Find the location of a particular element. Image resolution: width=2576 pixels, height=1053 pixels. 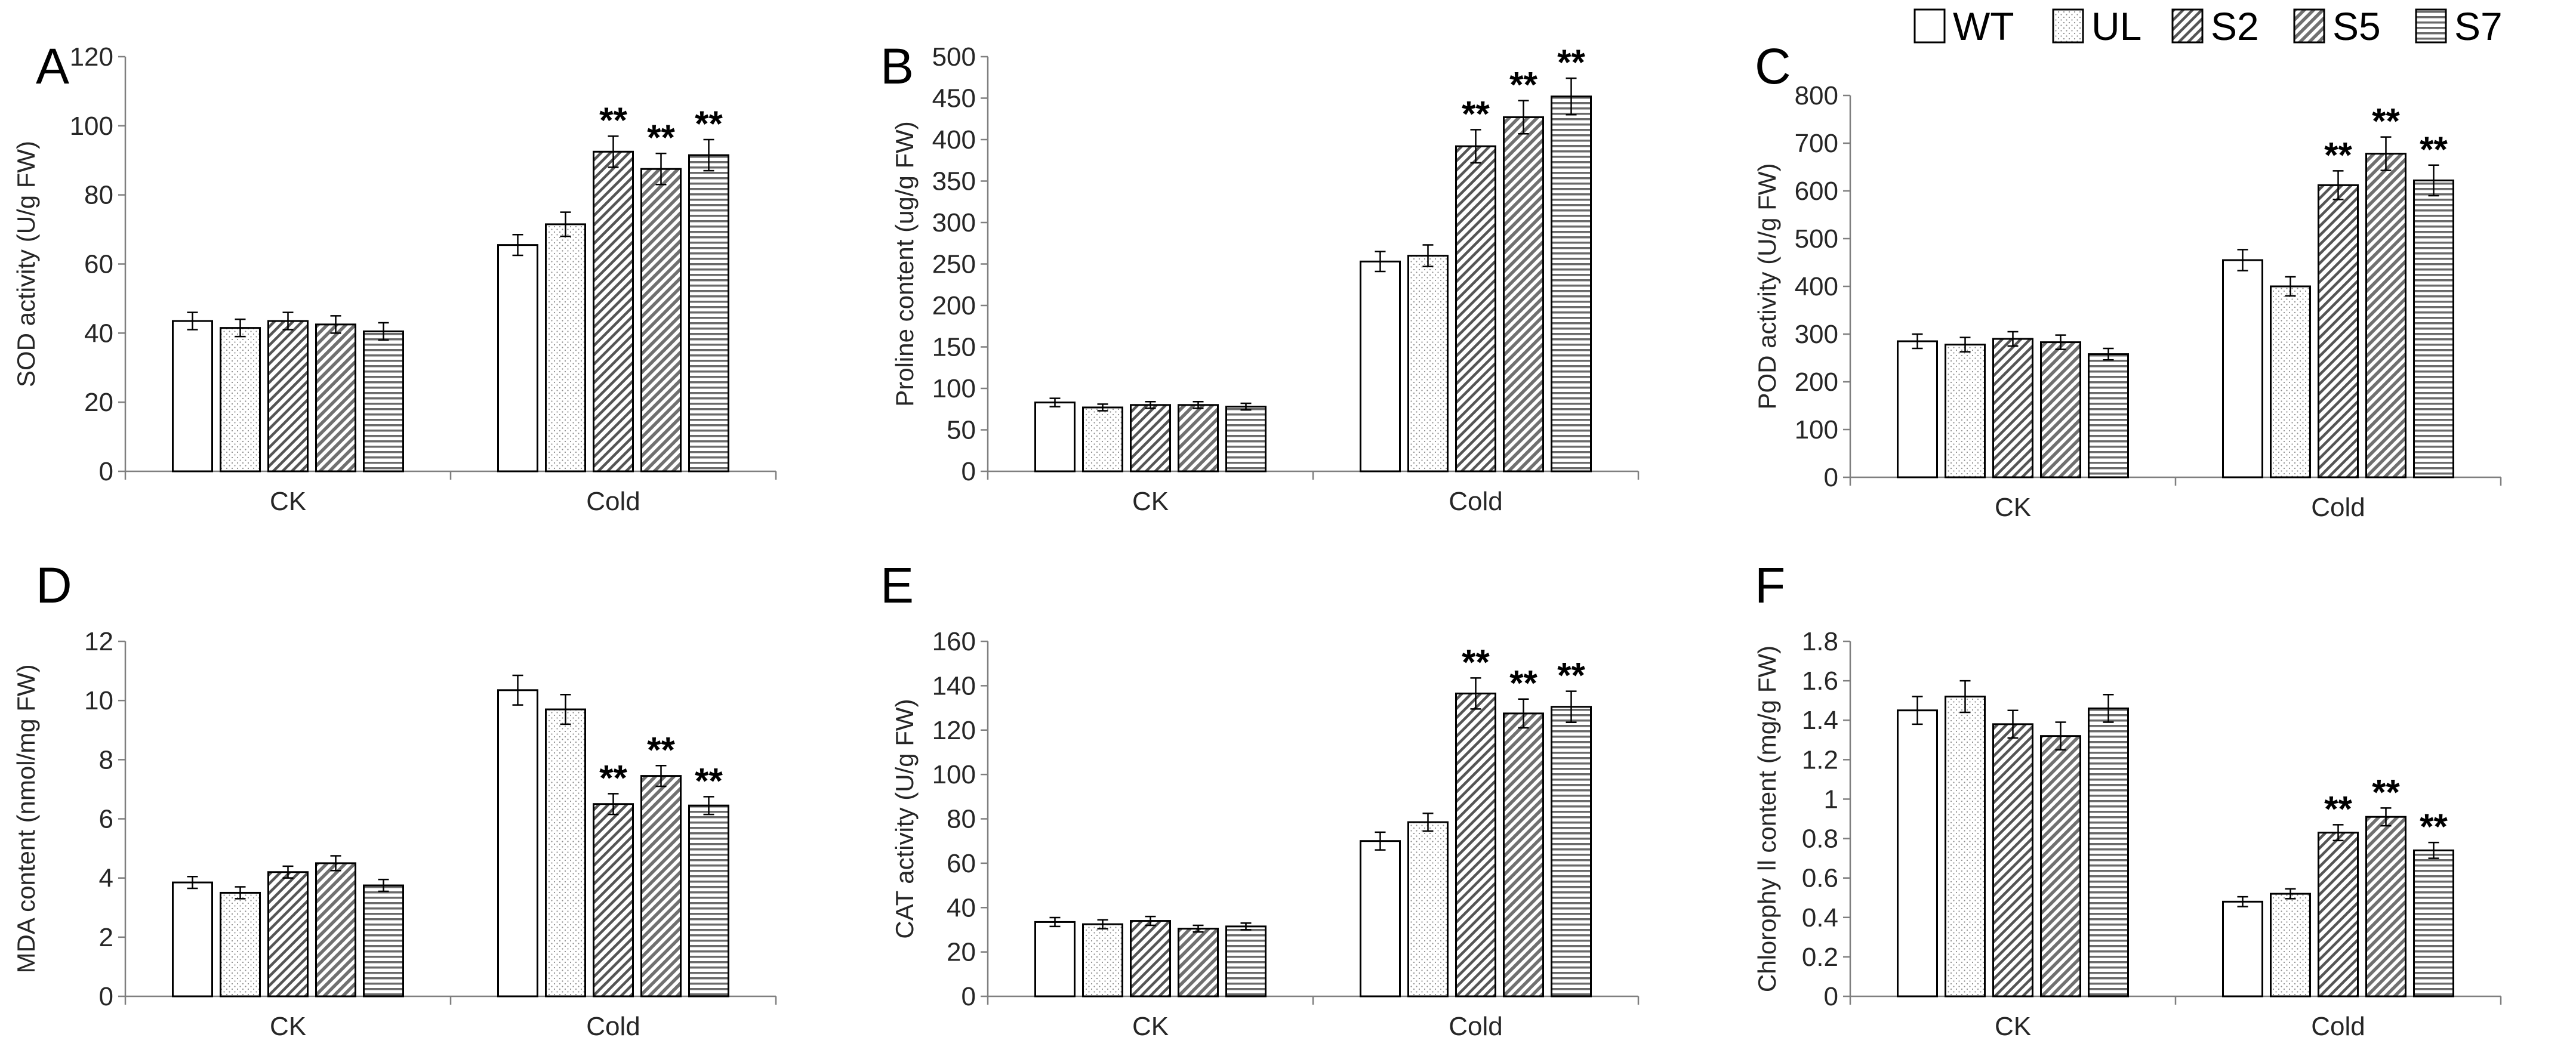

y-tick-label: 200 is located at coordinates (1816, 382).